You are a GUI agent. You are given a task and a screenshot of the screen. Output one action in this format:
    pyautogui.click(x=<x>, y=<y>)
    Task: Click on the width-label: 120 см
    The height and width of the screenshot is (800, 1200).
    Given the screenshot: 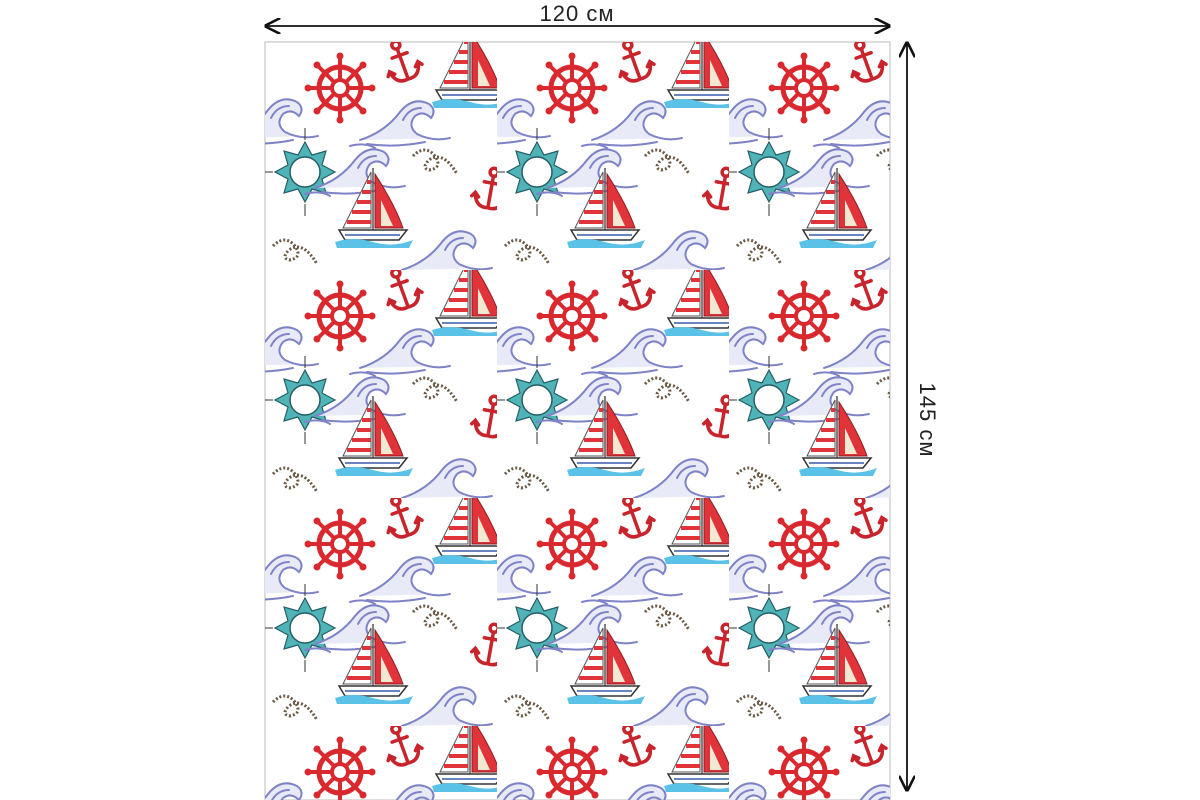 What is the action you would take?
    pyautogui.click(x=577, y=13)
    